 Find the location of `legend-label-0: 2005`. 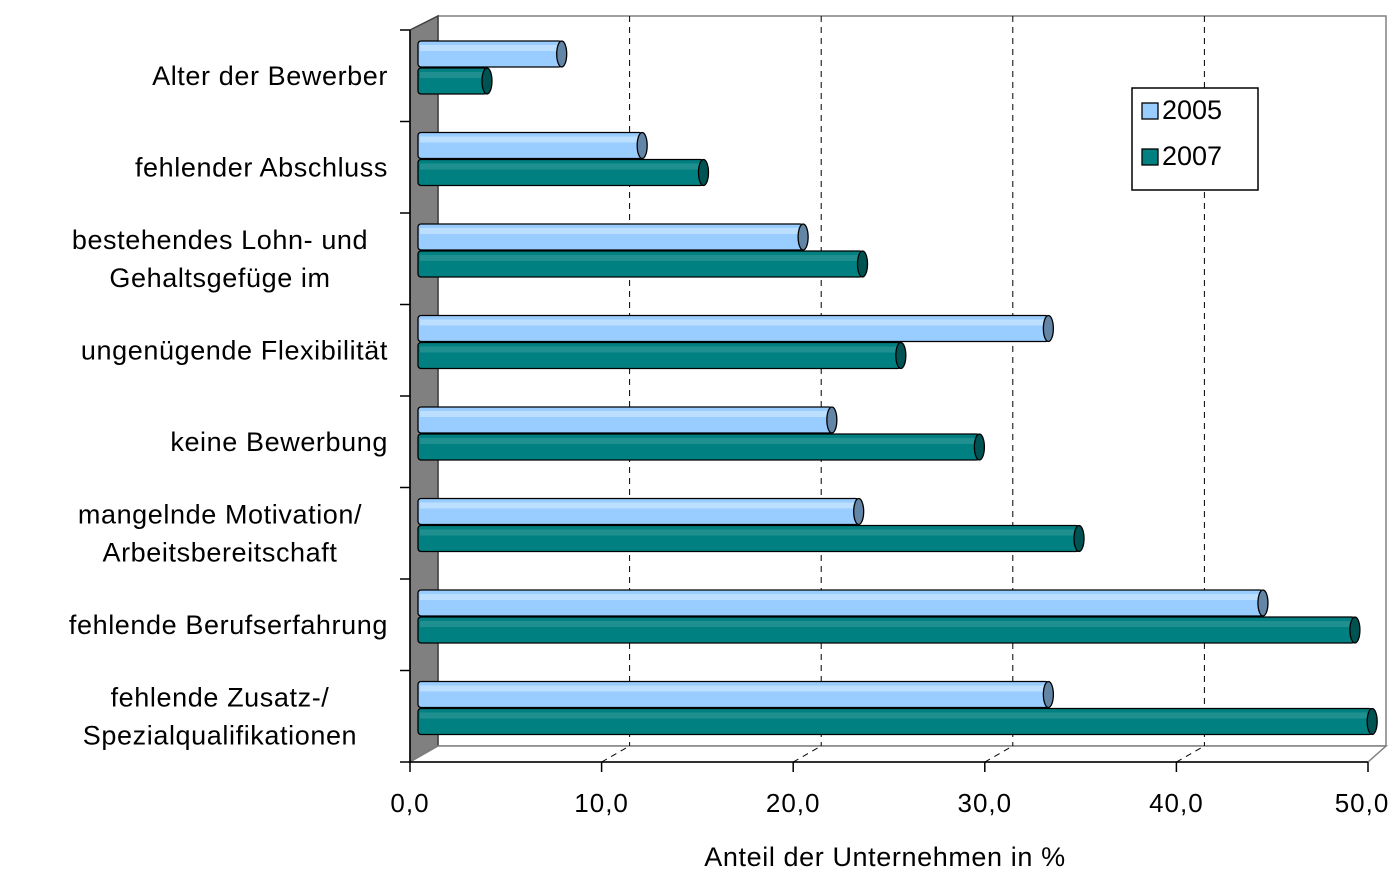

legend-label-0: 2005 is located at coordinates (1192, 110).